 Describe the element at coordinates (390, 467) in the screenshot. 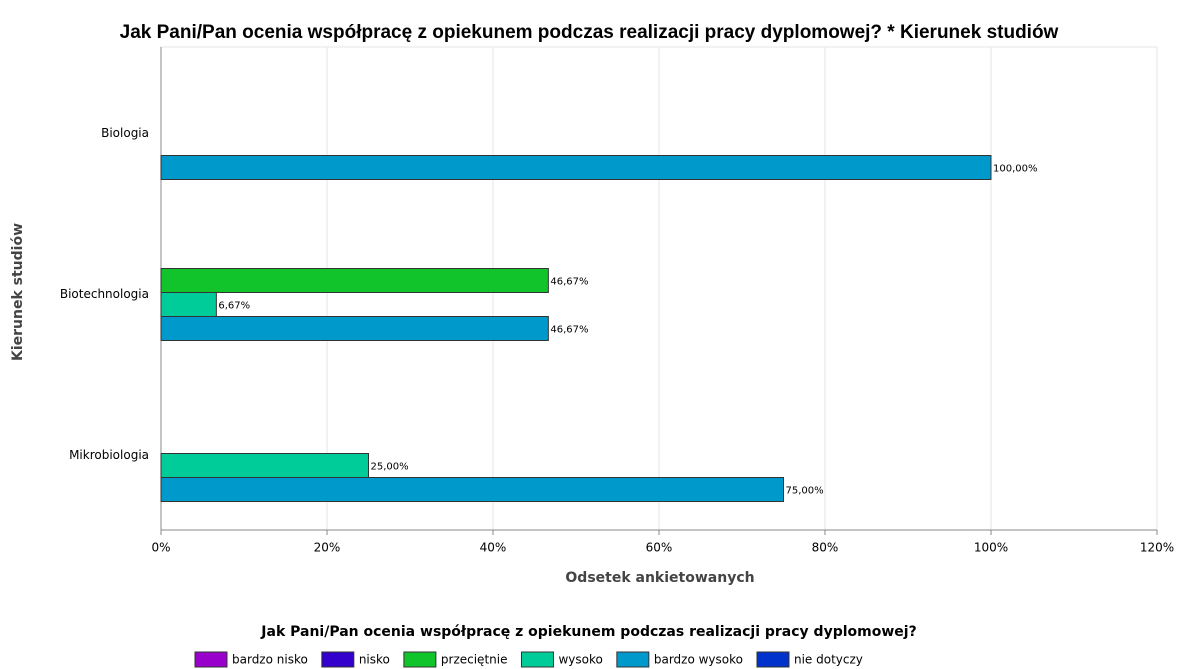

I see `value-label: 25,00%` at that location.